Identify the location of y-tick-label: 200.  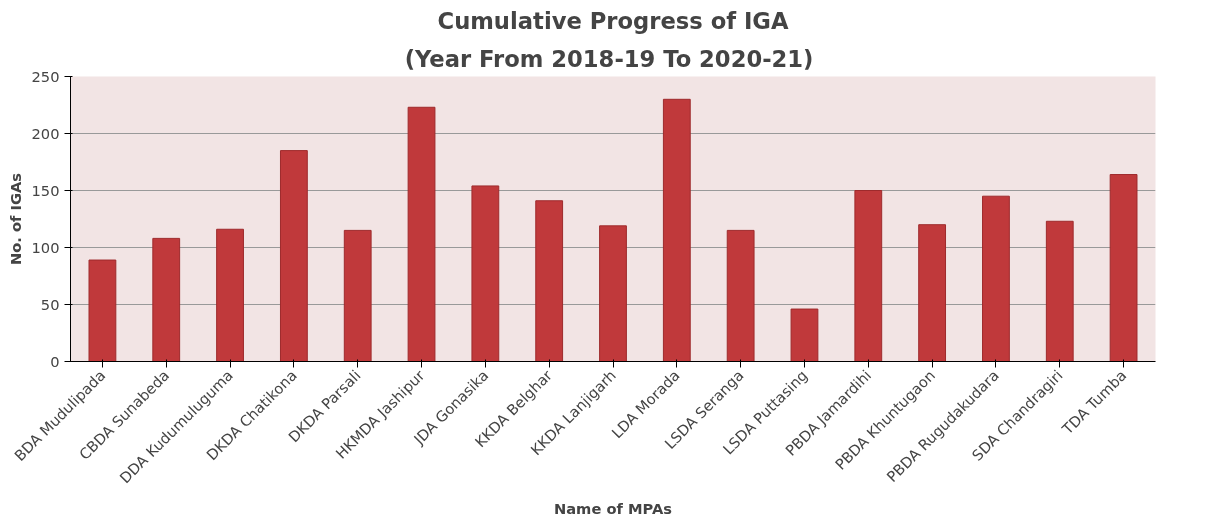
(45, 133).